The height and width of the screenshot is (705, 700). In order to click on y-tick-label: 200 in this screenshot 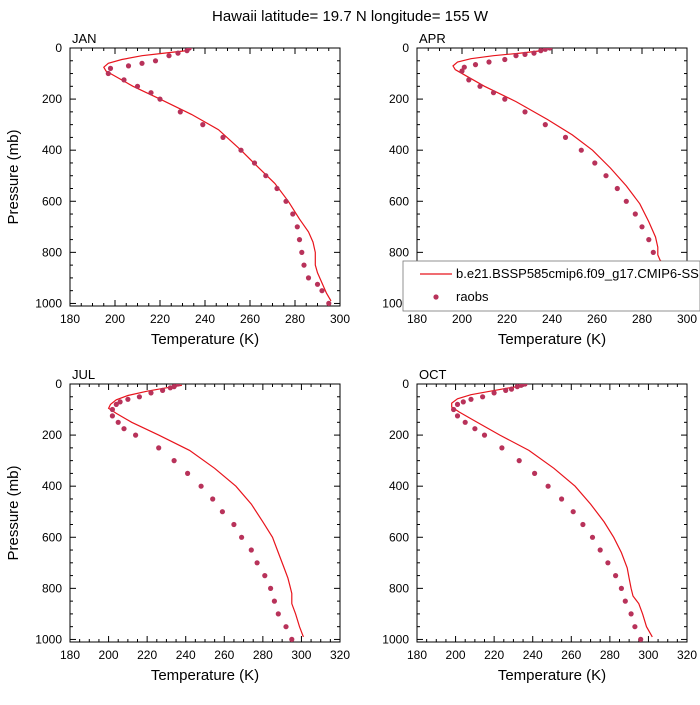, I will do `click(52, 99)`.